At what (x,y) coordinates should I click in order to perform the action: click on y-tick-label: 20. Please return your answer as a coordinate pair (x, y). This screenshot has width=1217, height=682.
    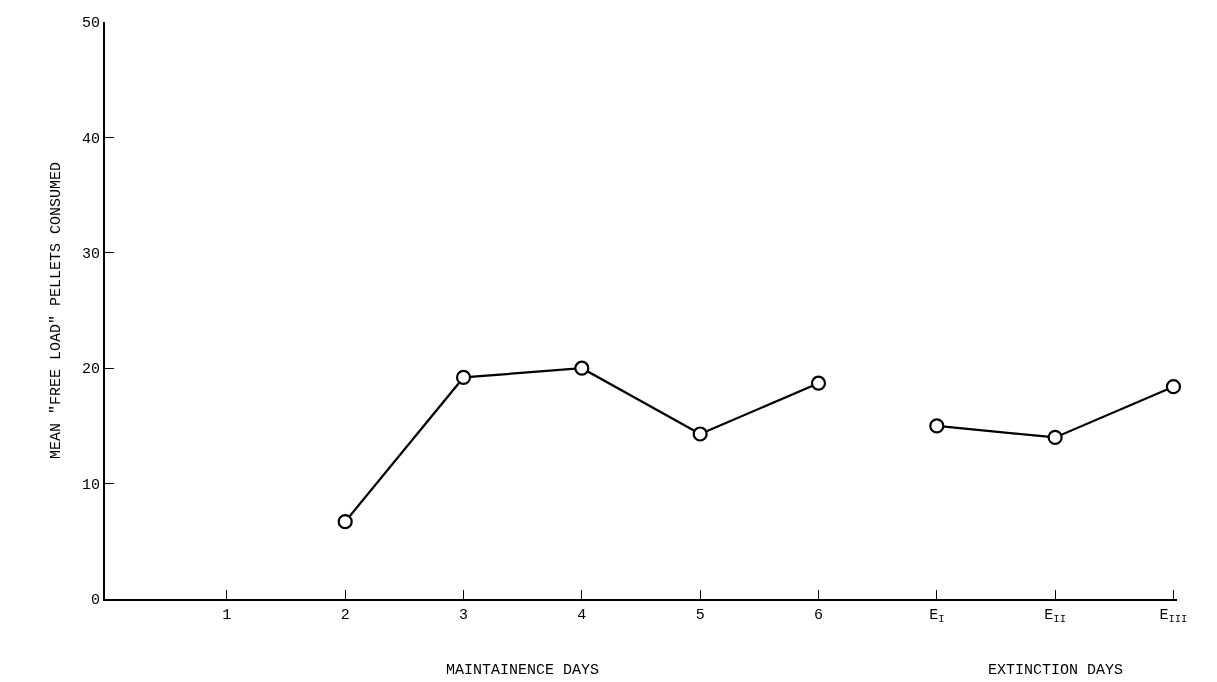
    Looking at the image, I should click on (90, 370).